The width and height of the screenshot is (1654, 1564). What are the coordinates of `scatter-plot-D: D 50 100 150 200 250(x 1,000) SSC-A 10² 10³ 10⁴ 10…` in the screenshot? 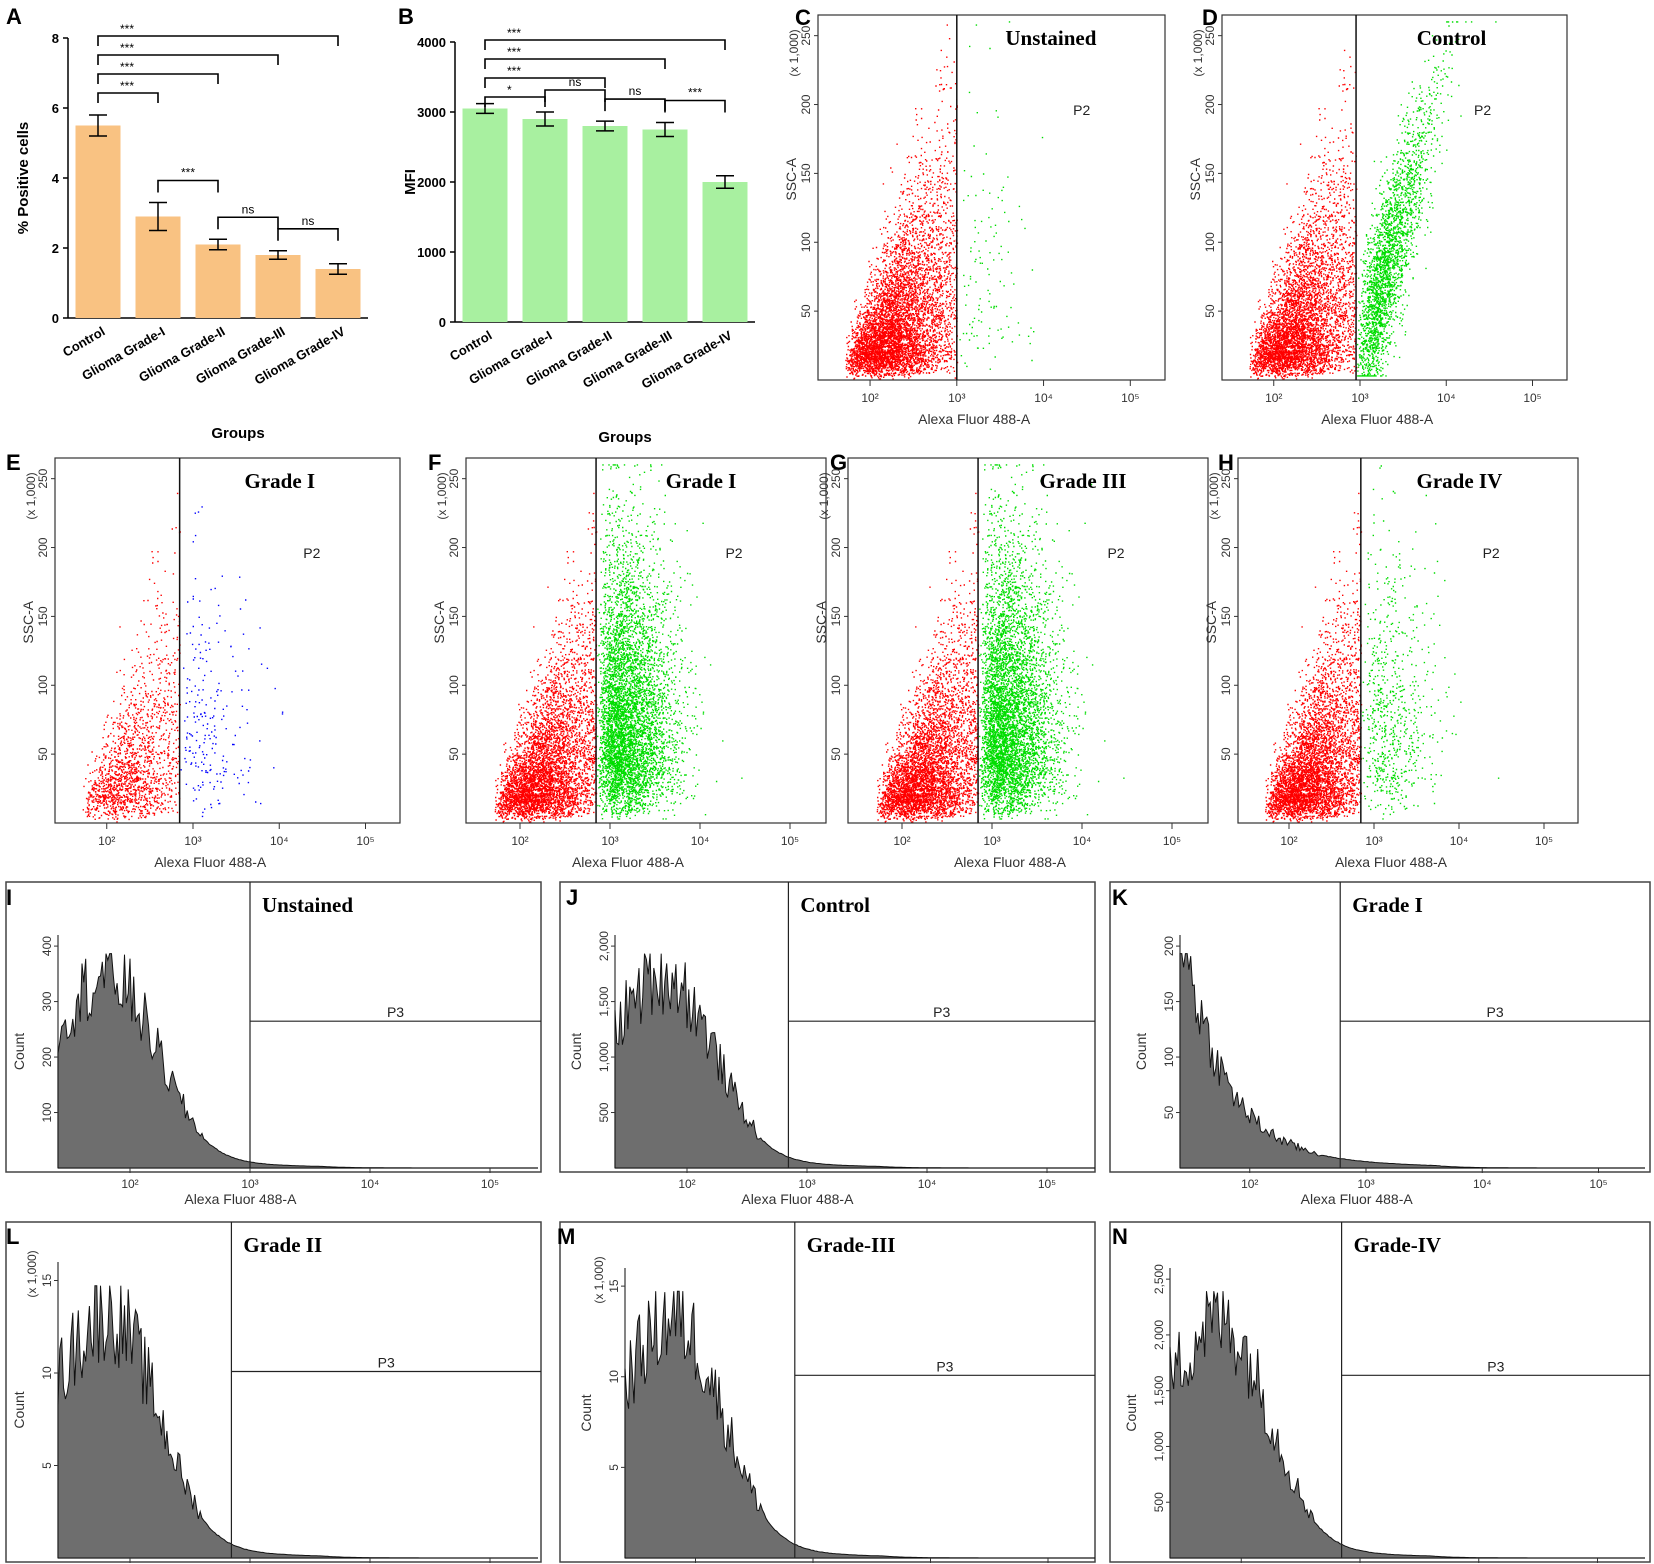 It's located at (1377, 216).